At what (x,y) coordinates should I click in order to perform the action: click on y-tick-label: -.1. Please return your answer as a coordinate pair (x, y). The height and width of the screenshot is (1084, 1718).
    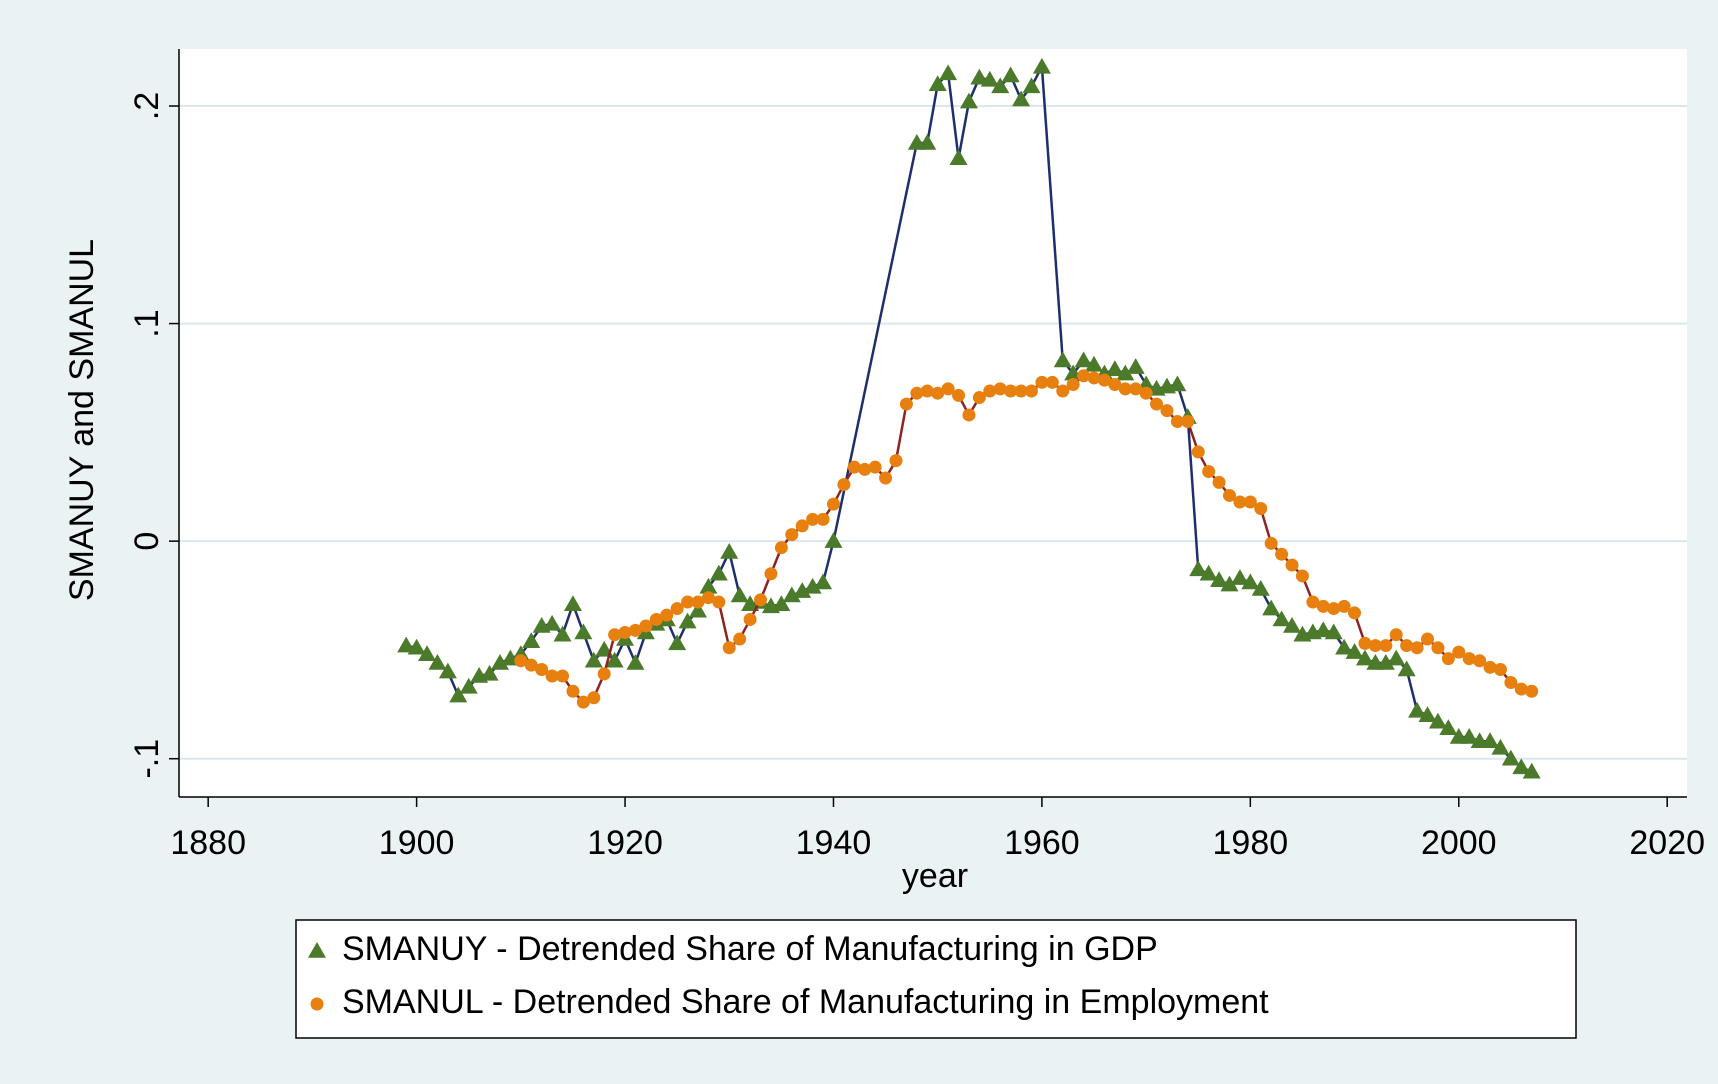
    Looking at the image, I should click on (147, 759).